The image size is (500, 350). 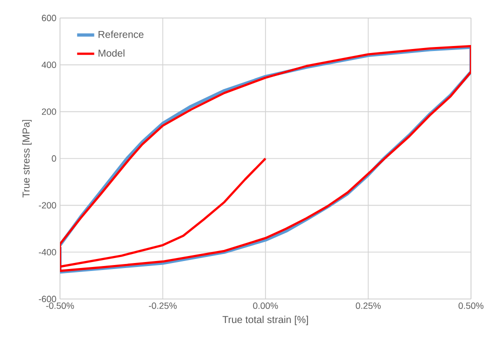 I want to click on legend-label: Reference, so click(x=121, y=34).